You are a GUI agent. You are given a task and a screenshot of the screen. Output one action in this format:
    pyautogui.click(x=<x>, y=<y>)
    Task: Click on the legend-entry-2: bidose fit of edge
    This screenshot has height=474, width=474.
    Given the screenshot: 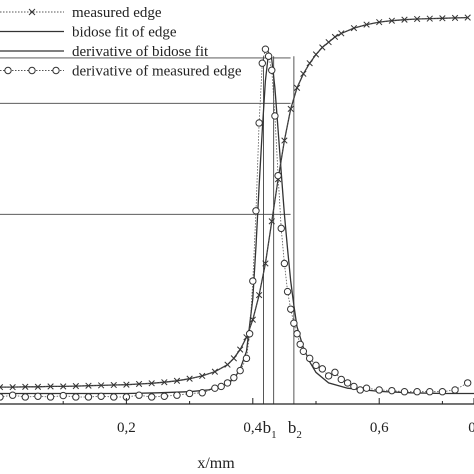 What is the action you would take?
    pyautogui.click(x=88, y=33)
    